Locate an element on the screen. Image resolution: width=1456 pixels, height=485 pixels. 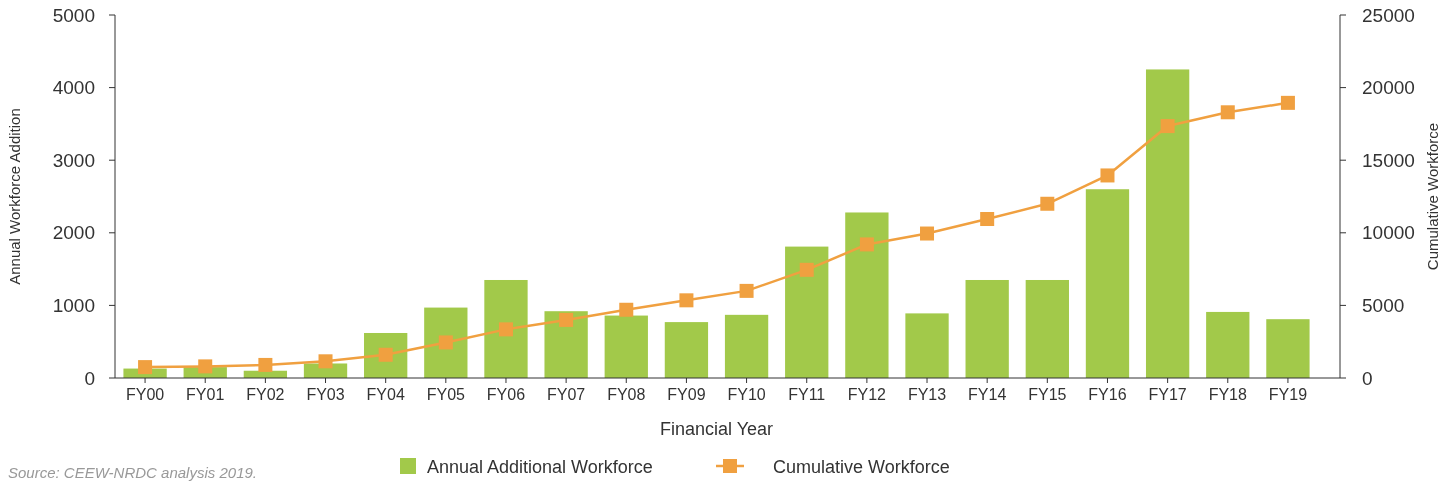
x-tick-label: FY16 is located at coordinates (1107, 394).